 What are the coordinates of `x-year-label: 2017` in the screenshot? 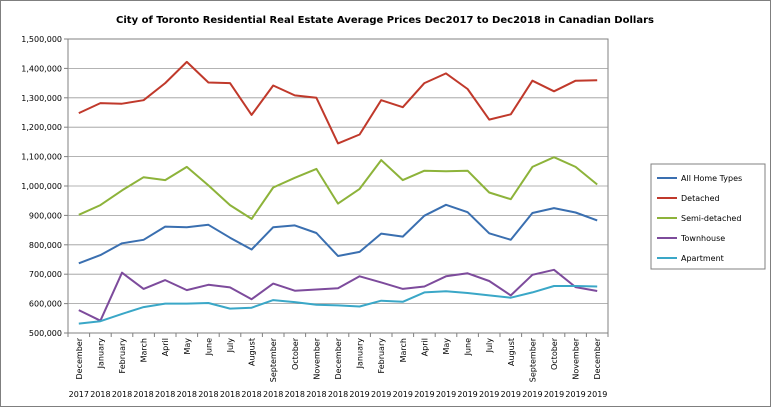 It's located at (79, 394).